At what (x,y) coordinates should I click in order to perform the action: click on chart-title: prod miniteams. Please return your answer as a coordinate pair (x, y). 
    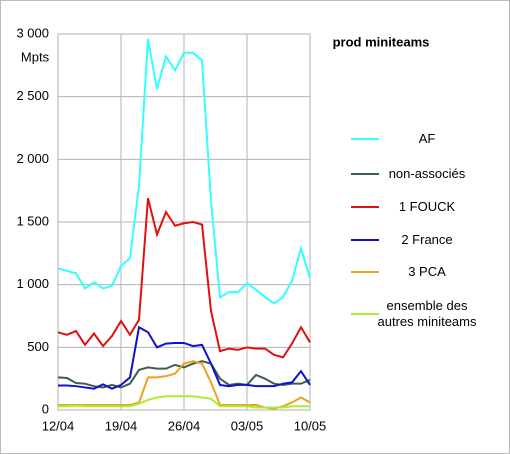
    Looking at the image, I should click on (381, 41).